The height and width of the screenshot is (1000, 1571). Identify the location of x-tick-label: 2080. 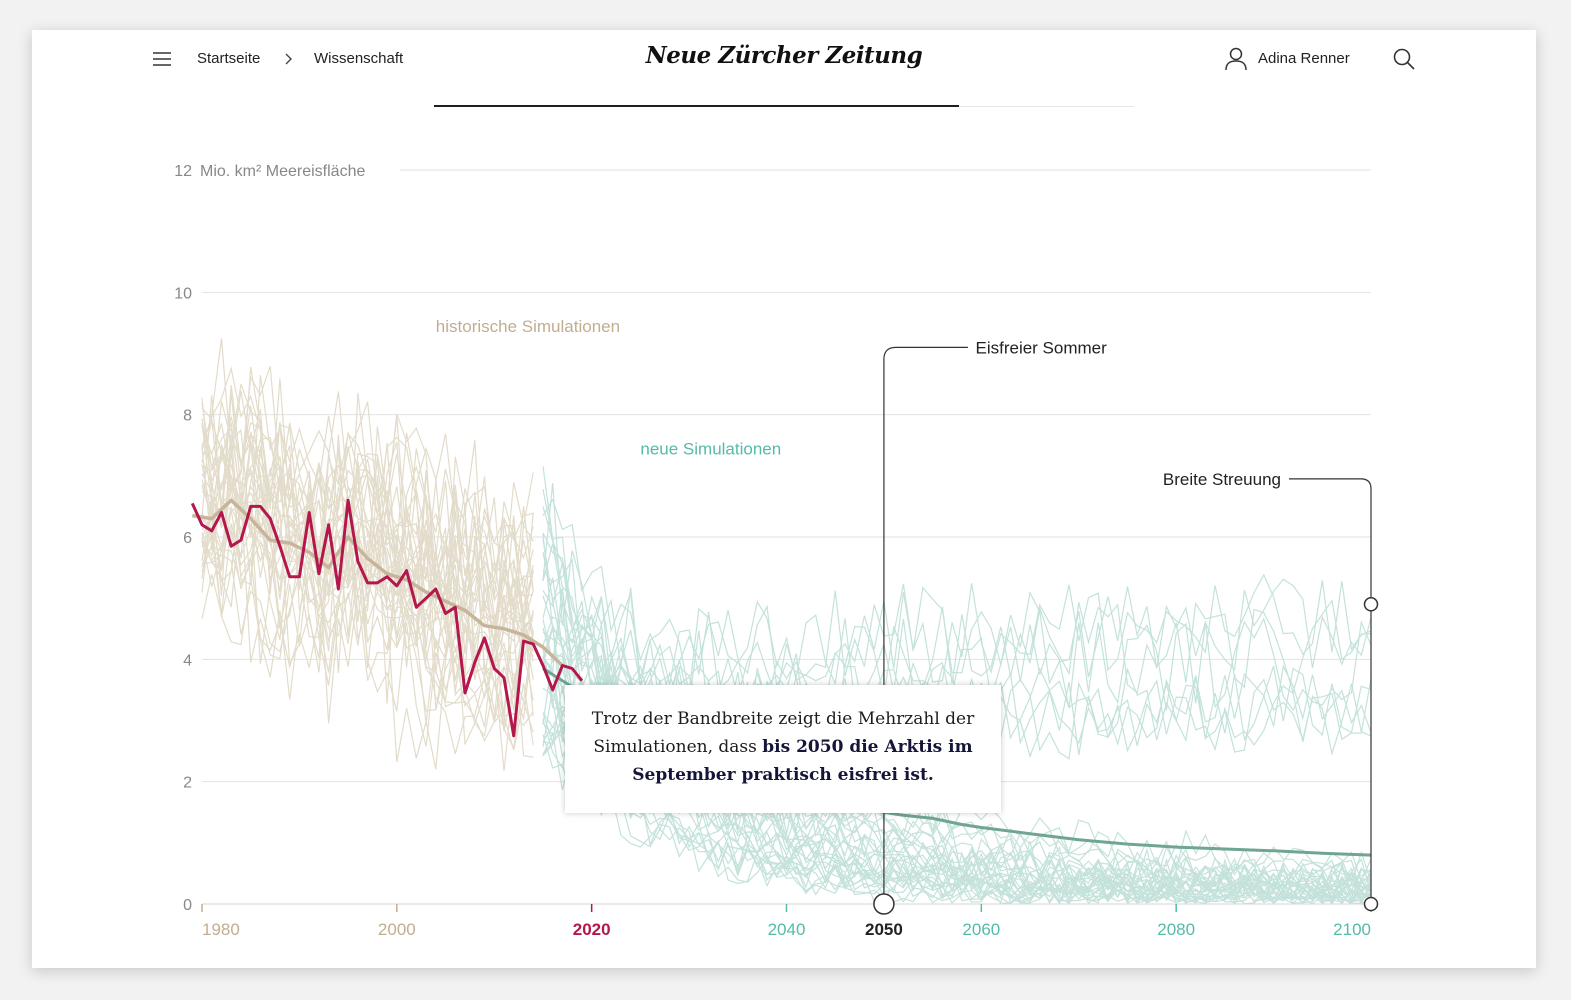
(1176, 929).